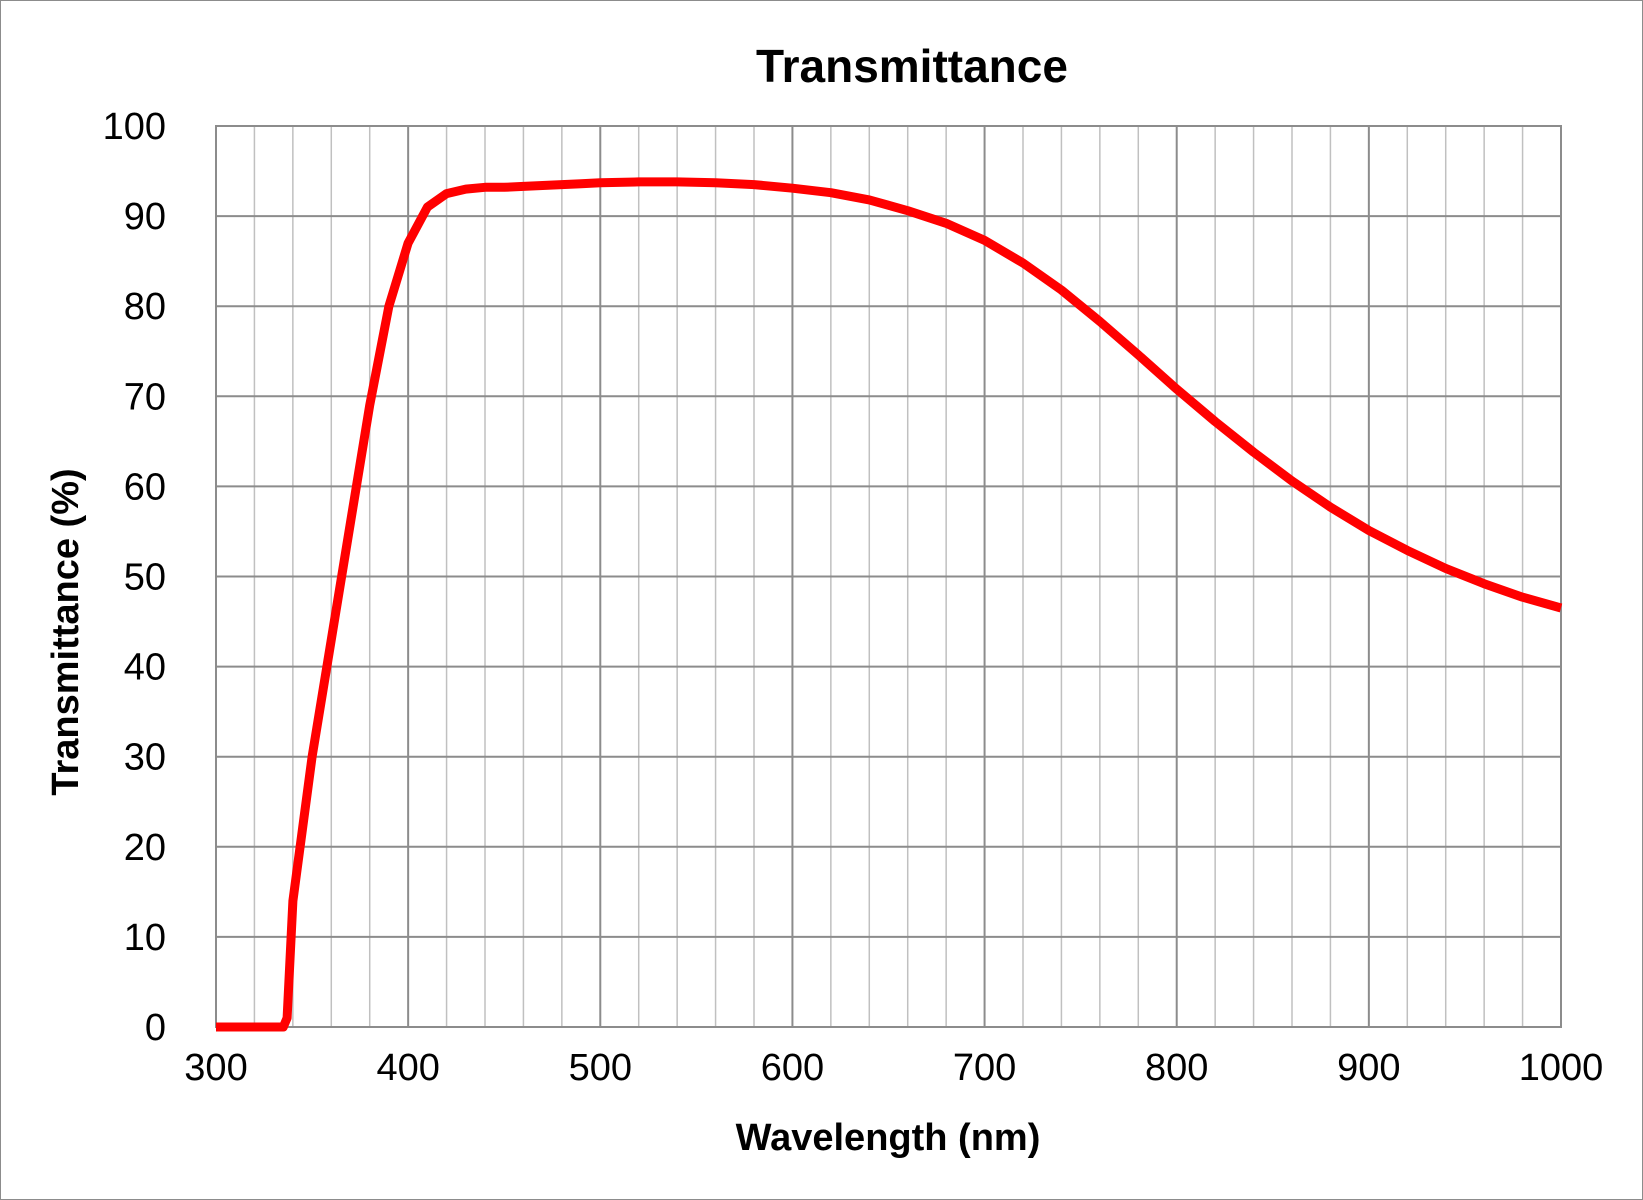  Describe the element at coordinates (893, 1068) in the screenshot. I see `x-tick-labels: 300 400 500 600 700 800 900 1000` at that location.